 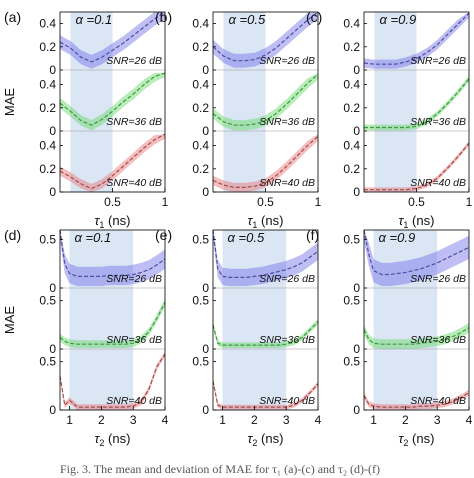 What do you see at coordinates (417, 221) in the screenshot?
I see `x-axis-label: τ1 (ns)` at bounding box center [417, 221].